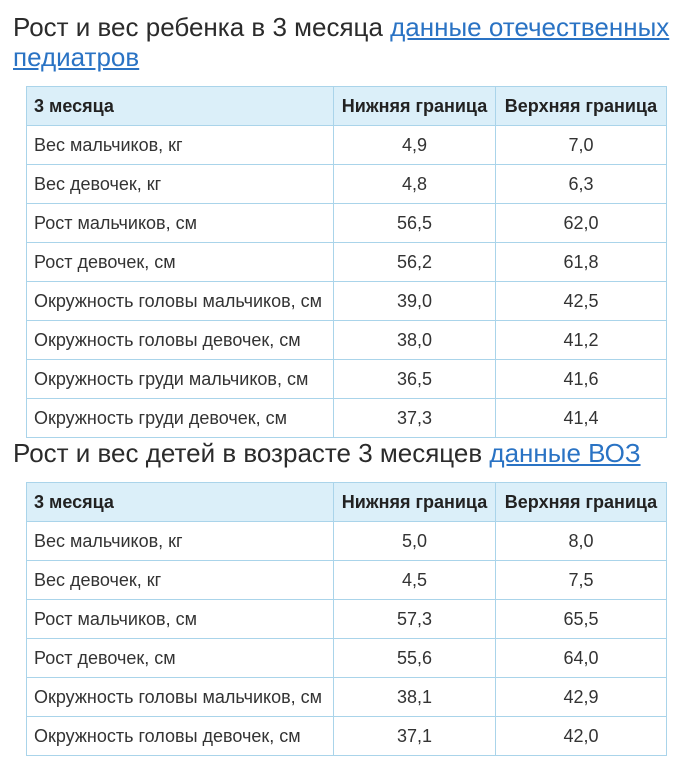 This screenshot has height=771, width=700. I want to click on table-row: Вес девочек, кг 4,5 7,5, so click(346, 580).